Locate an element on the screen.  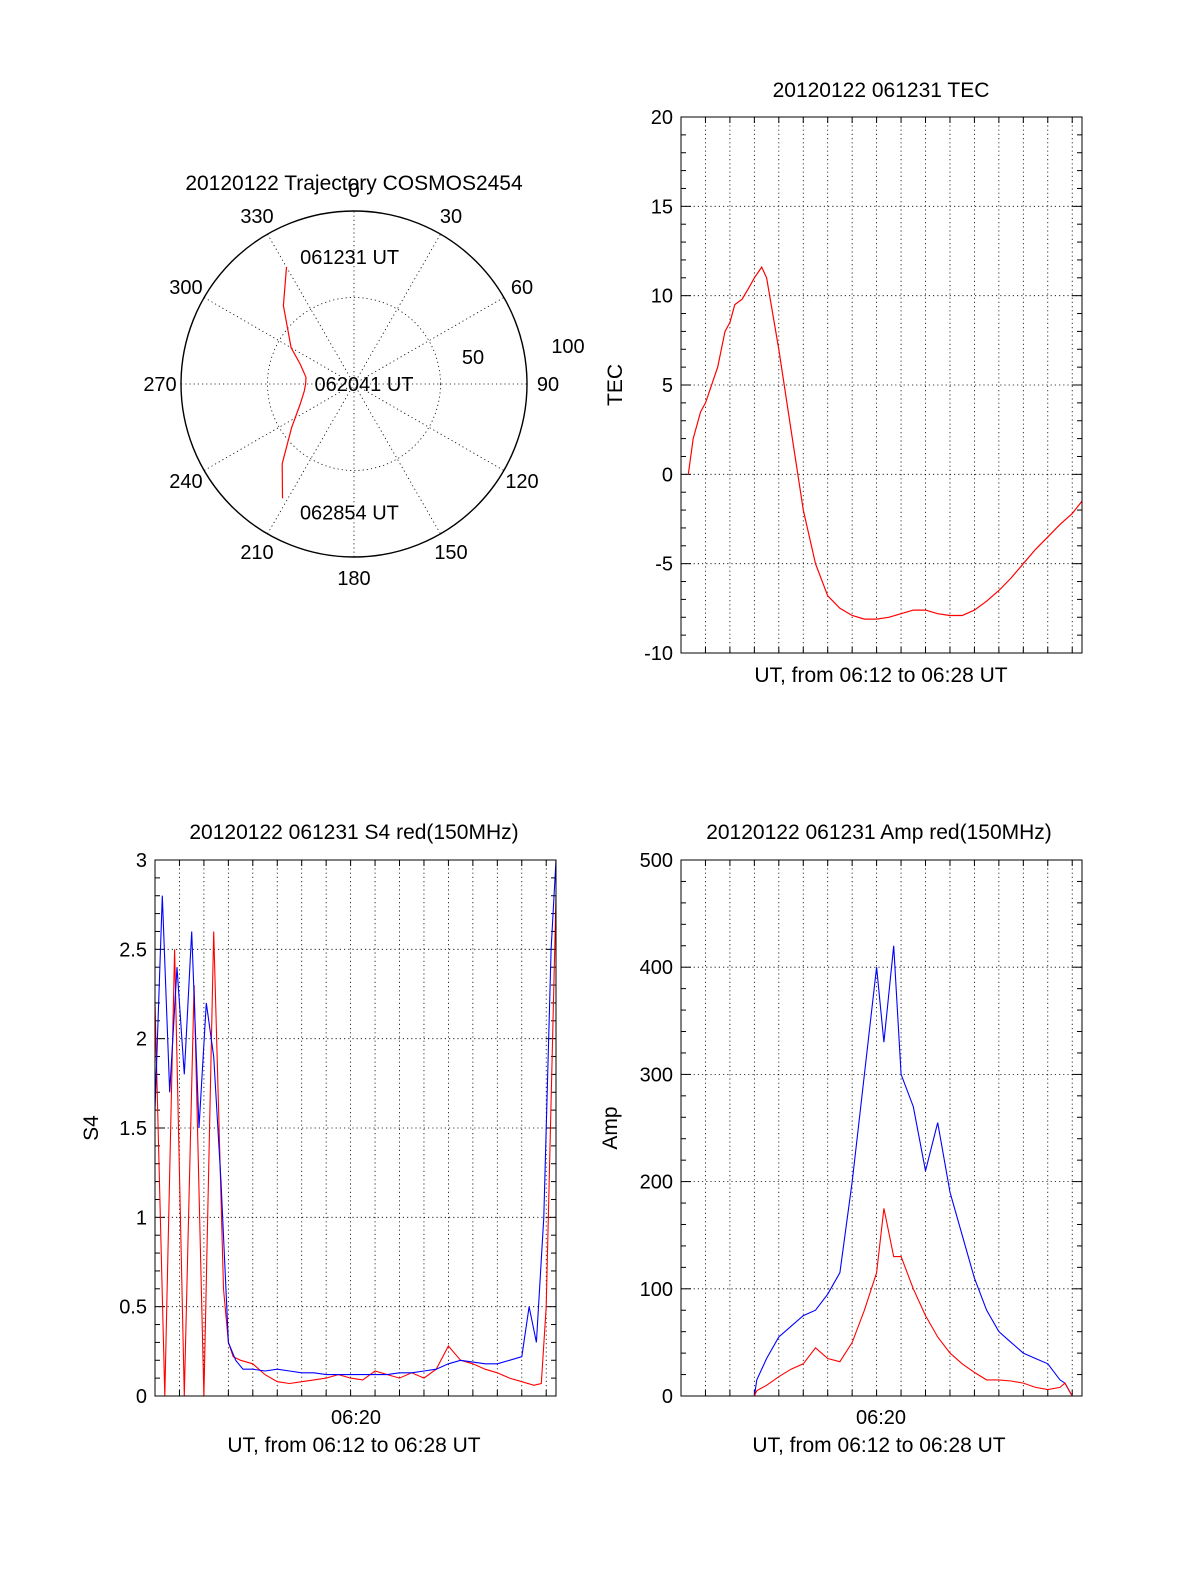
y-tick-label: 2 is located at coordinates (141, 1040).